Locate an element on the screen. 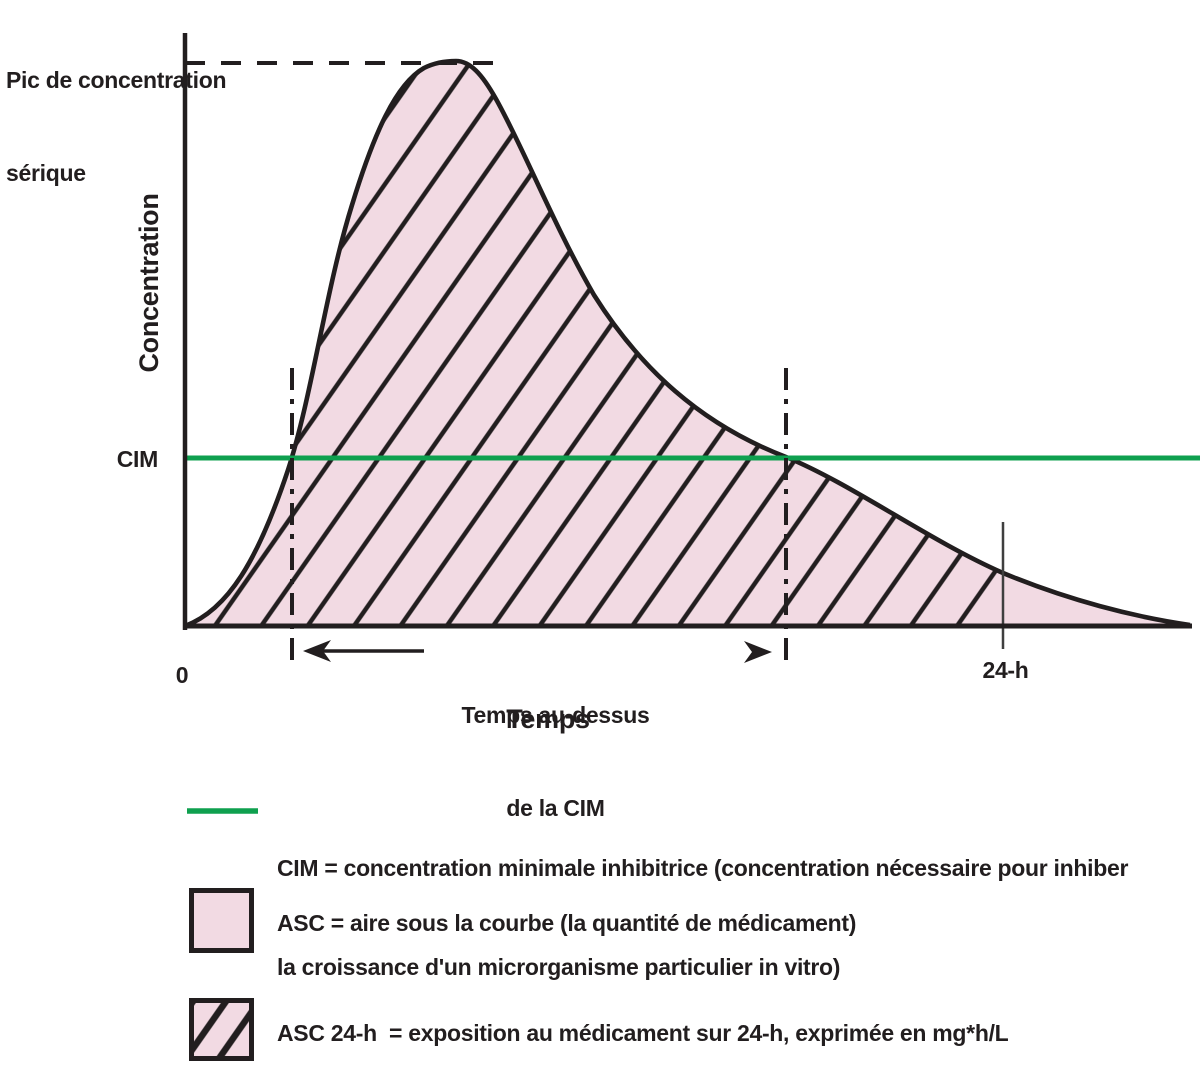 The width and height of the screenshot is (1200, 1066). y-axis-label: Concentration is located at coordinates (149, 283).